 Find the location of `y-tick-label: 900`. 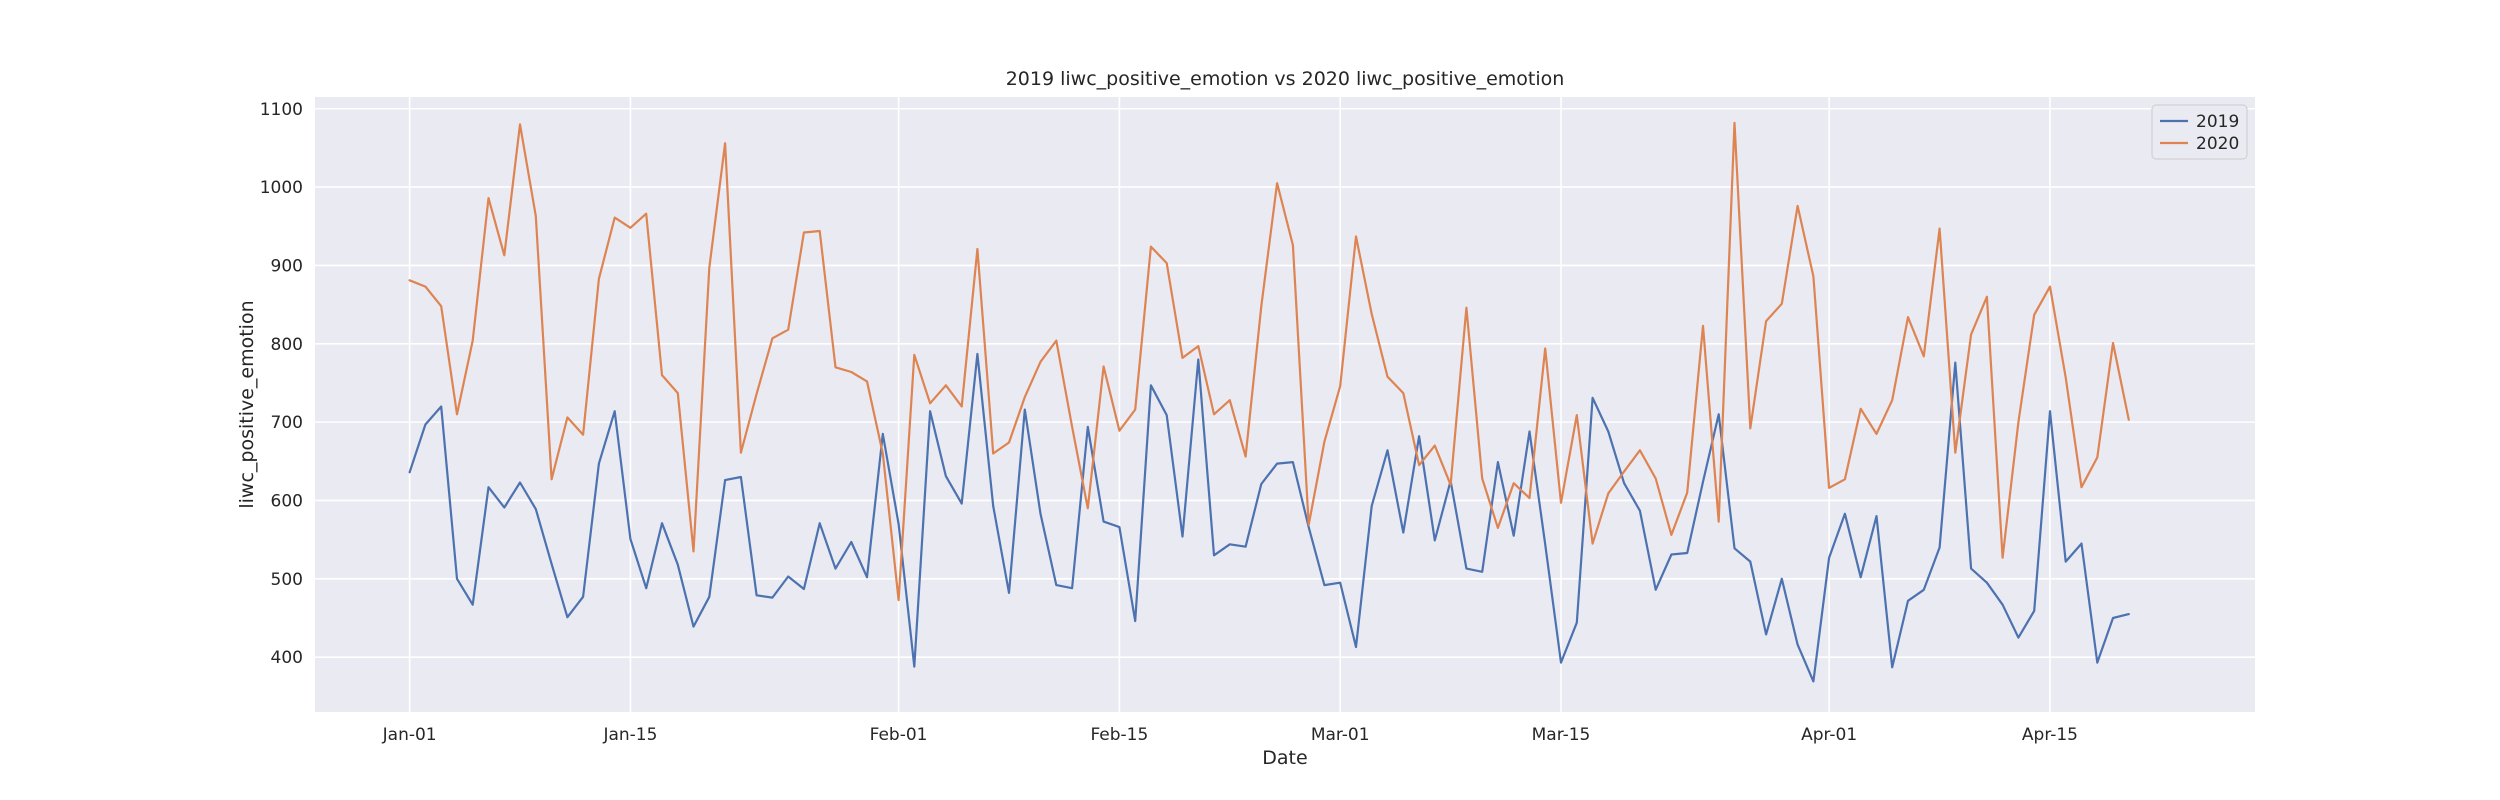

y-tick-label: 900 is located at coordinates (287, 266).